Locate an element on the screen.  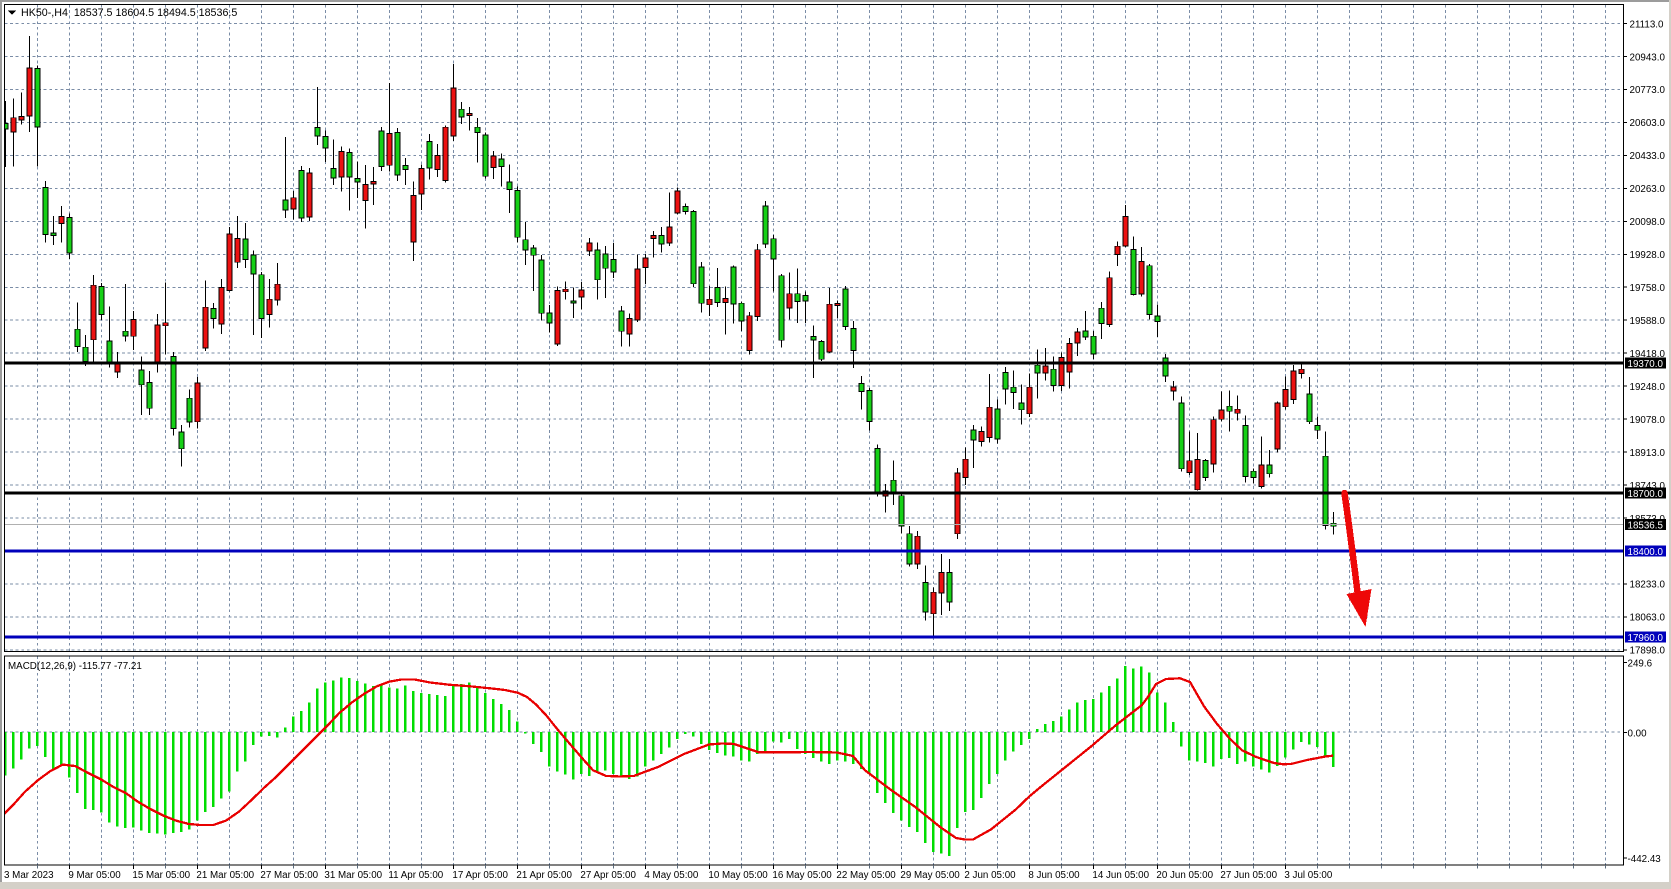
svg-text: 0.00 is located at coordinates (1638, 733).